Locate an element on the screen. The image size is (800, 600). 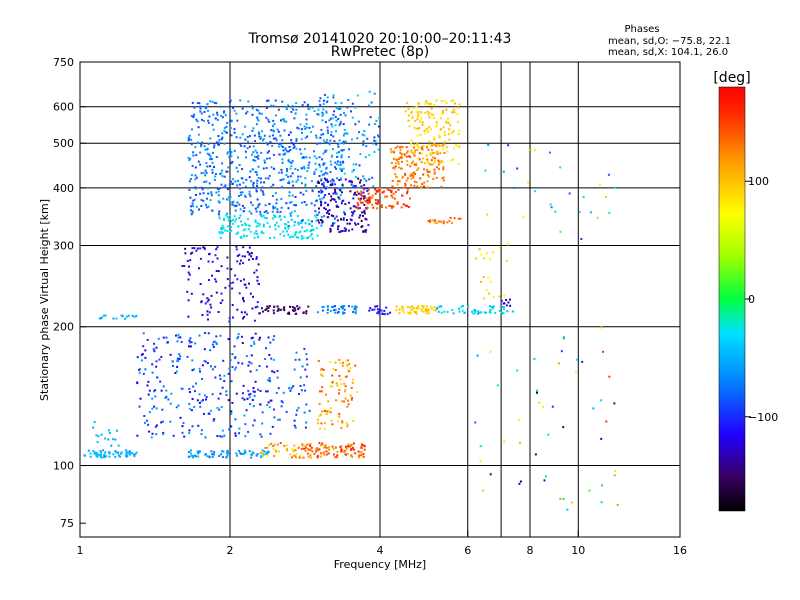
y-tick-label: 75 is located at coordinates (67, 523).